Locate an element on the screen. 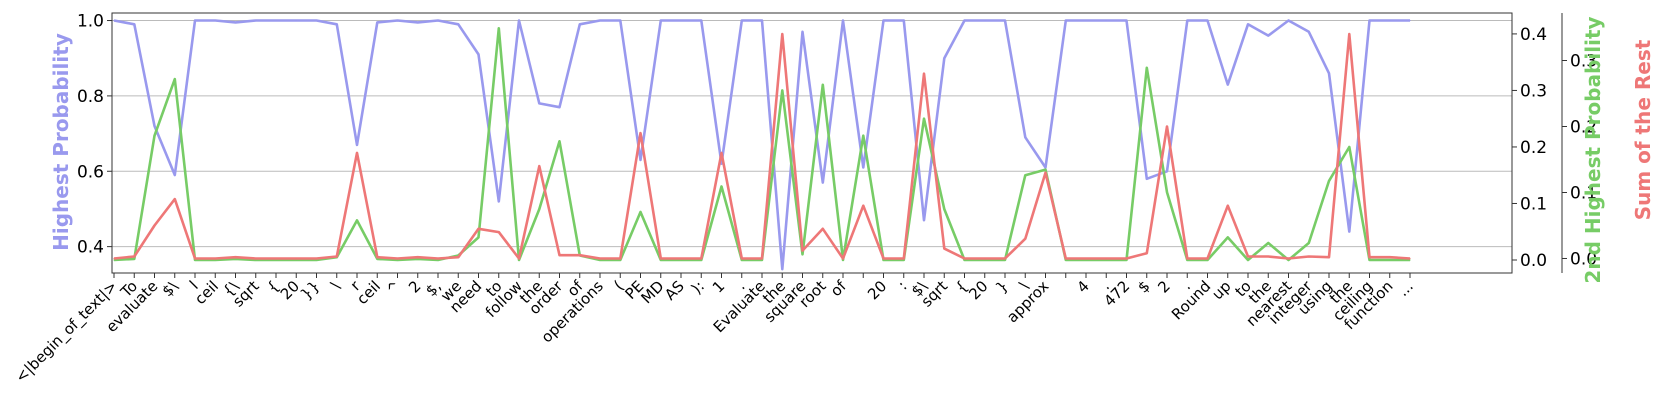  x-tick-label-14: ^ is located at coordinates (394, 288).